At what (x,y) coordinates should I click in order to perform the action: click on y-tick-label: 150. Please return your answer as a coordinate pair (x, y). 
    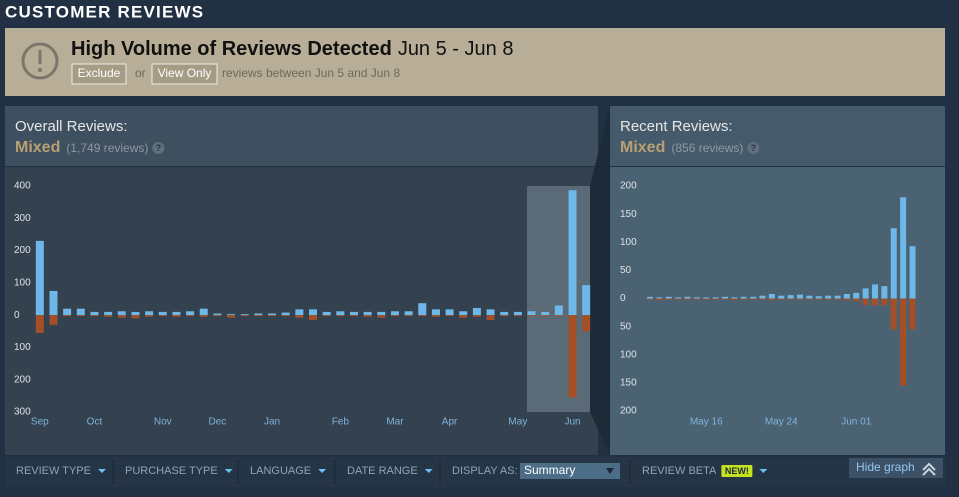
    Looking at the image, I should click on (628, 214).